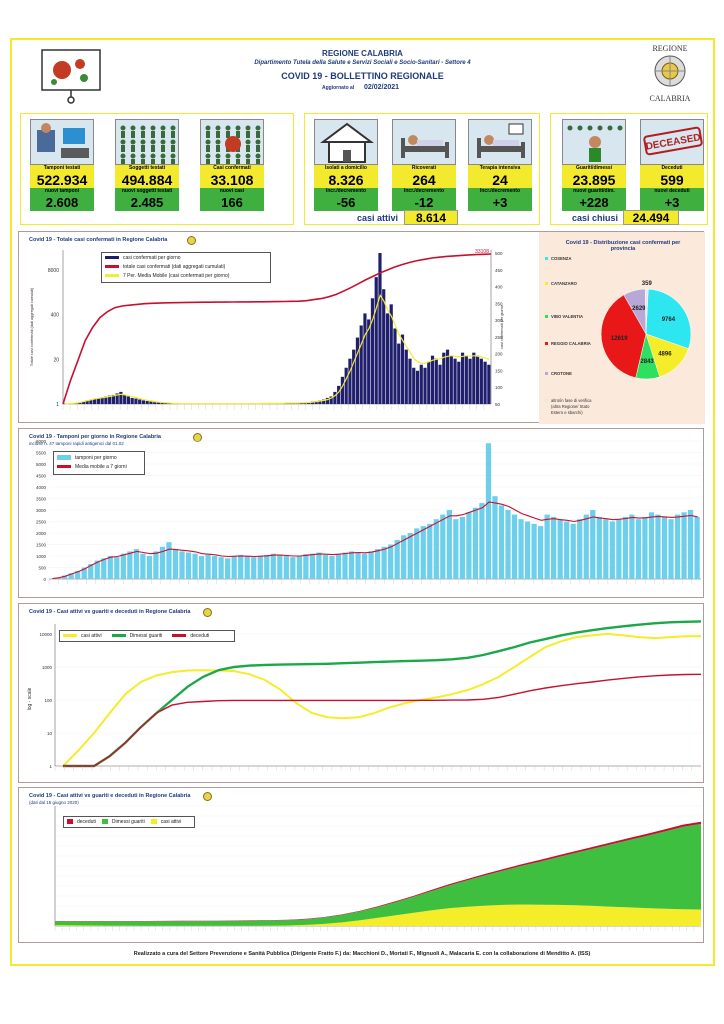  Describe the element at coordinates (62, 168) in the screenshot. I see `kpi-label: Tamponi testati` at that location.